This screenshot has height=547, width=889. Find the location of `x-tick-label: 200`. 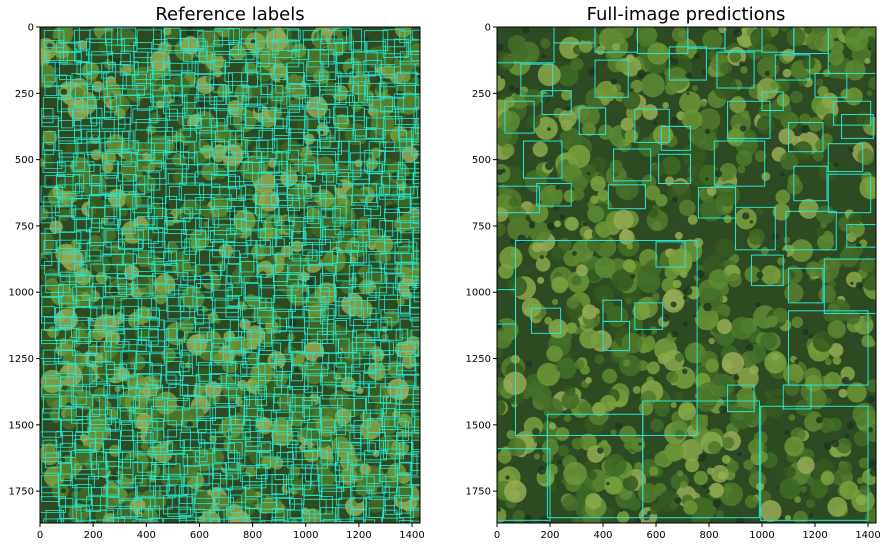

x-tick-label: 200 is located at coordinates (93, 535).